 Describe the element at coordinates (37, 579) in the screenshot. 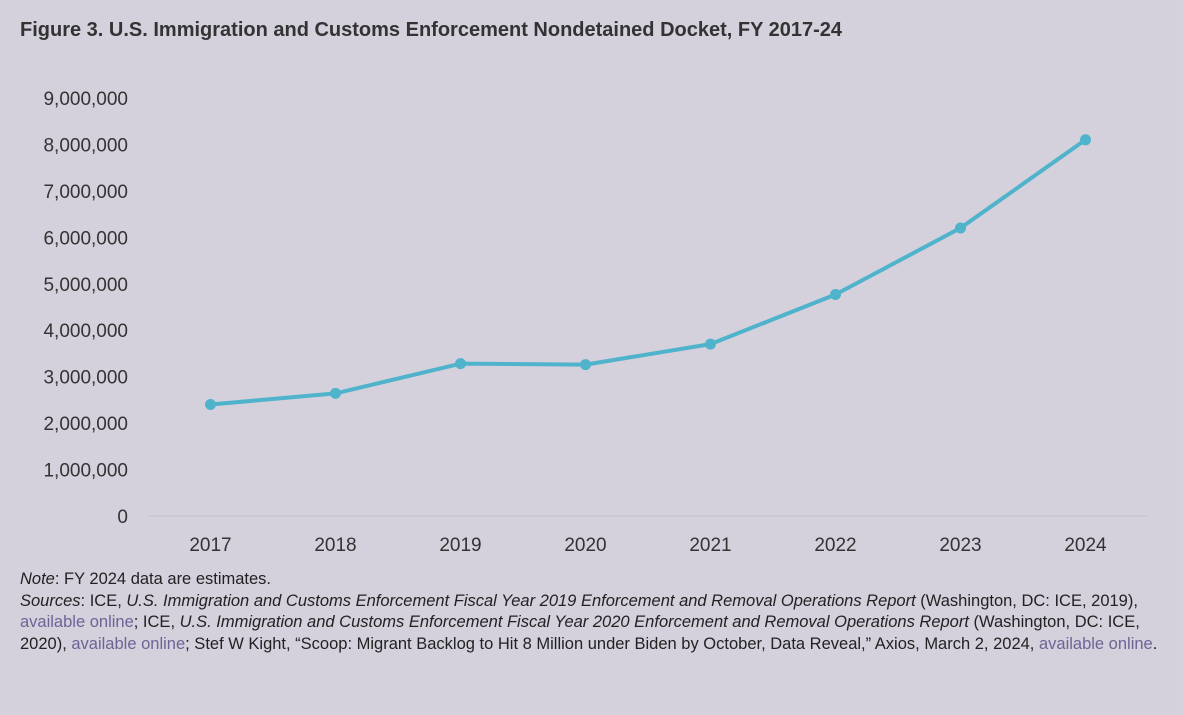

I see `note-label: Note` at that location.